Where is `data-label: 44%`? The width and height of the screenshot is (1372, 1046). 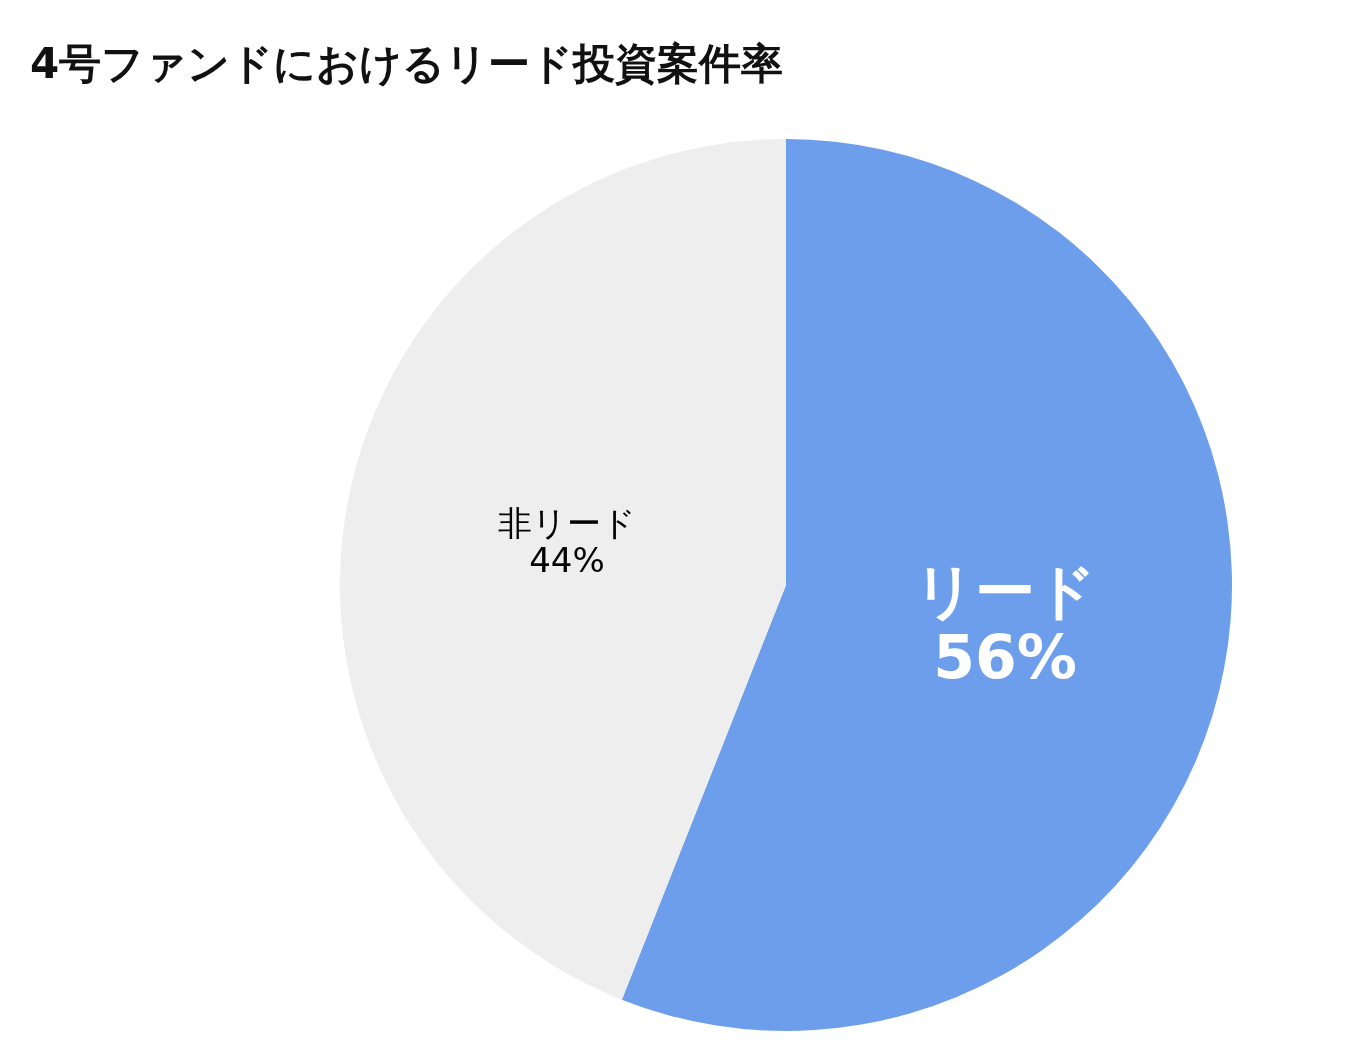 data-label: 44% is located at coordinates (567, 560).